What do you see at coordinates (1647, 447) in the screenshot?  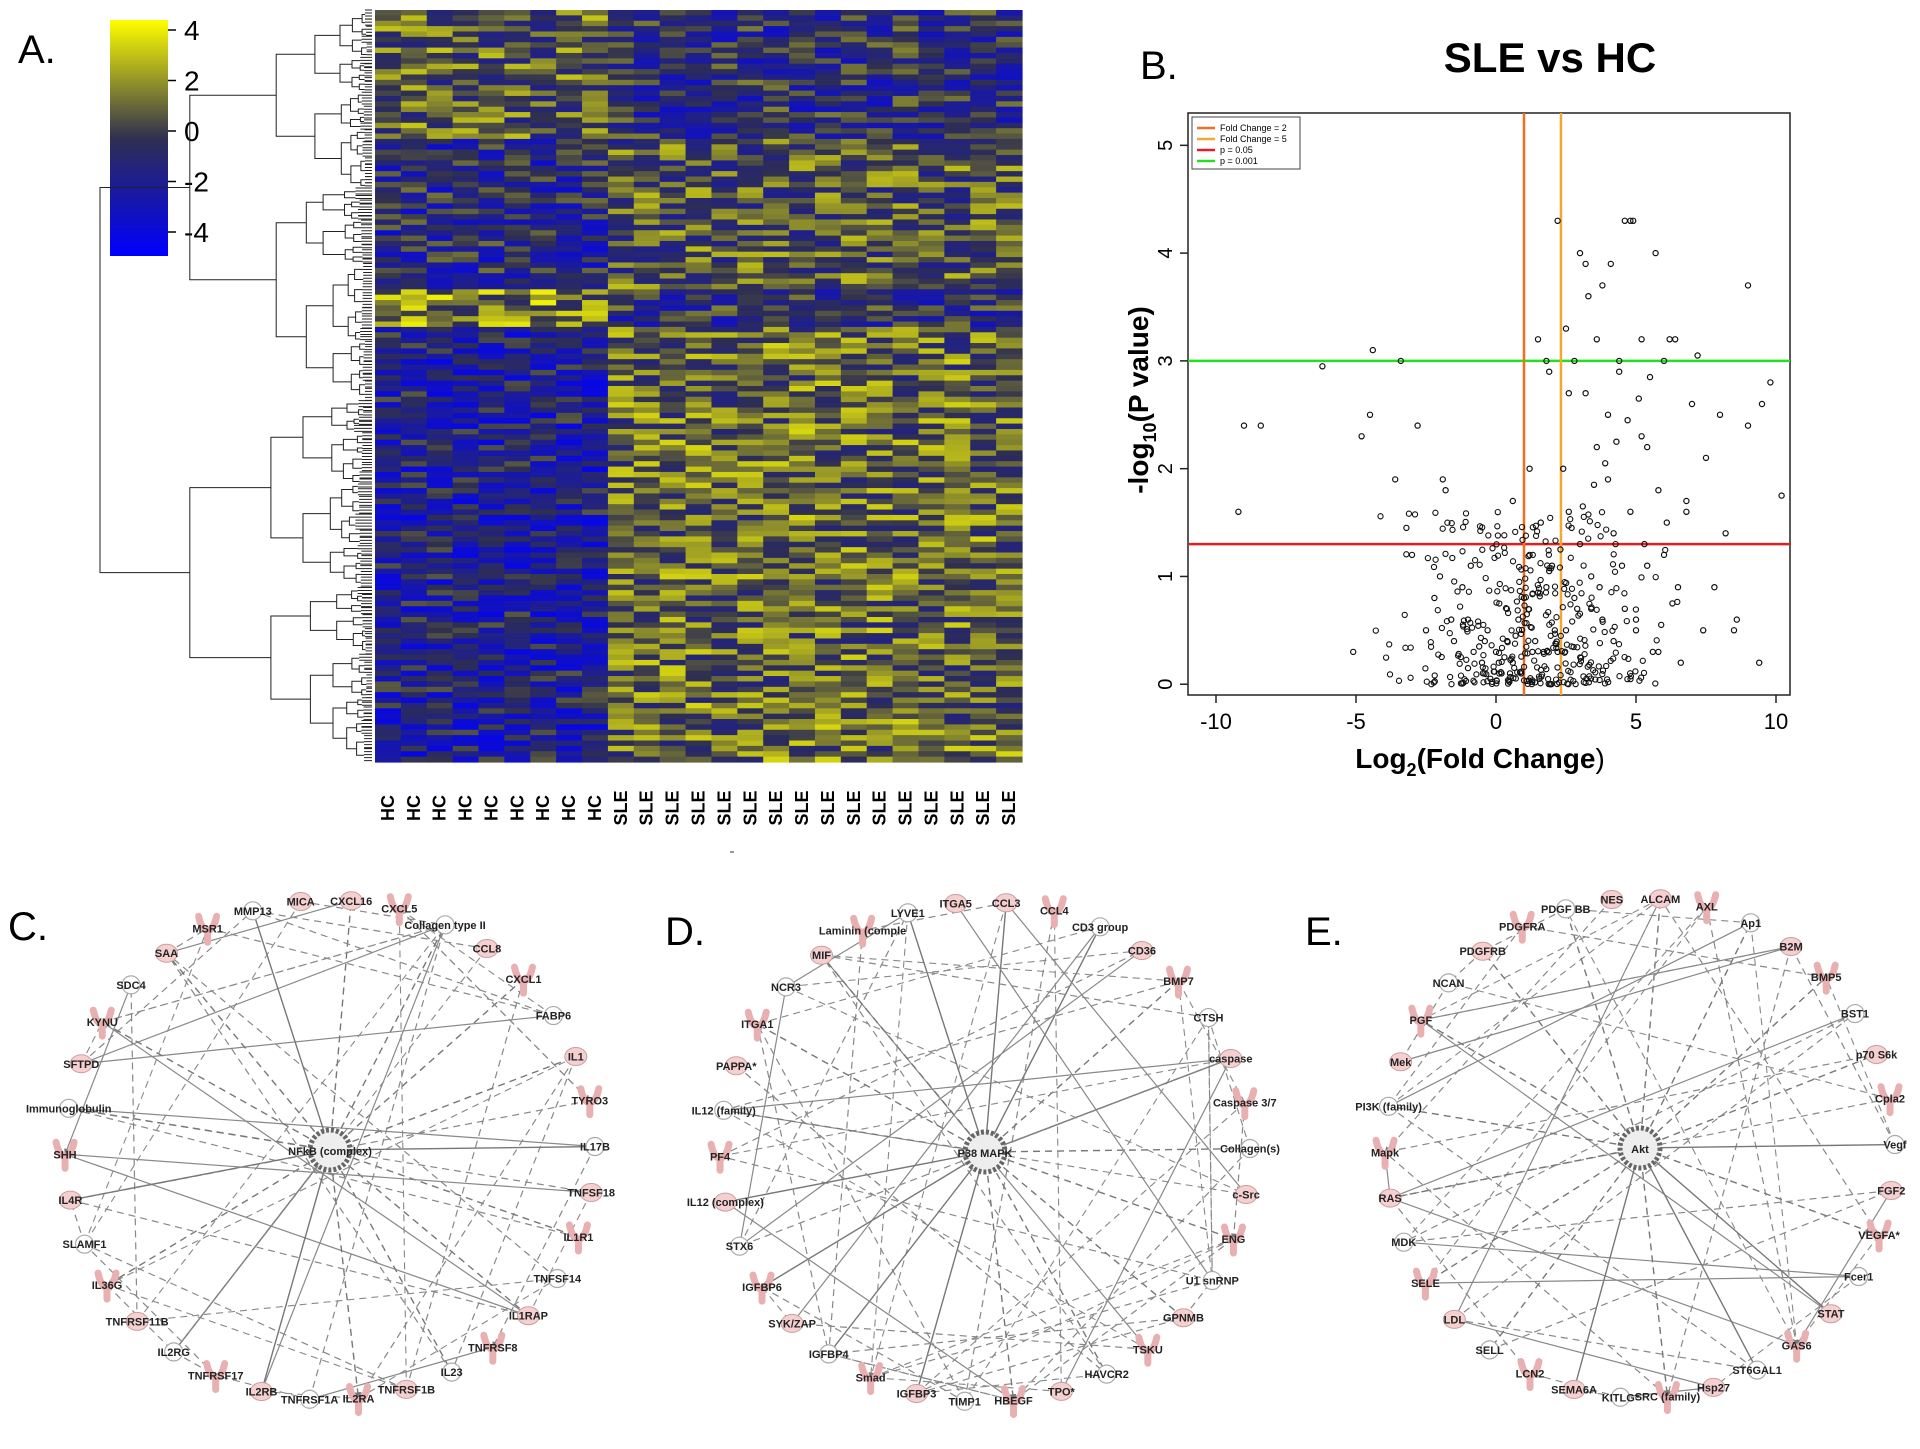 I see `data-point` at bounding box center [1647, 447].